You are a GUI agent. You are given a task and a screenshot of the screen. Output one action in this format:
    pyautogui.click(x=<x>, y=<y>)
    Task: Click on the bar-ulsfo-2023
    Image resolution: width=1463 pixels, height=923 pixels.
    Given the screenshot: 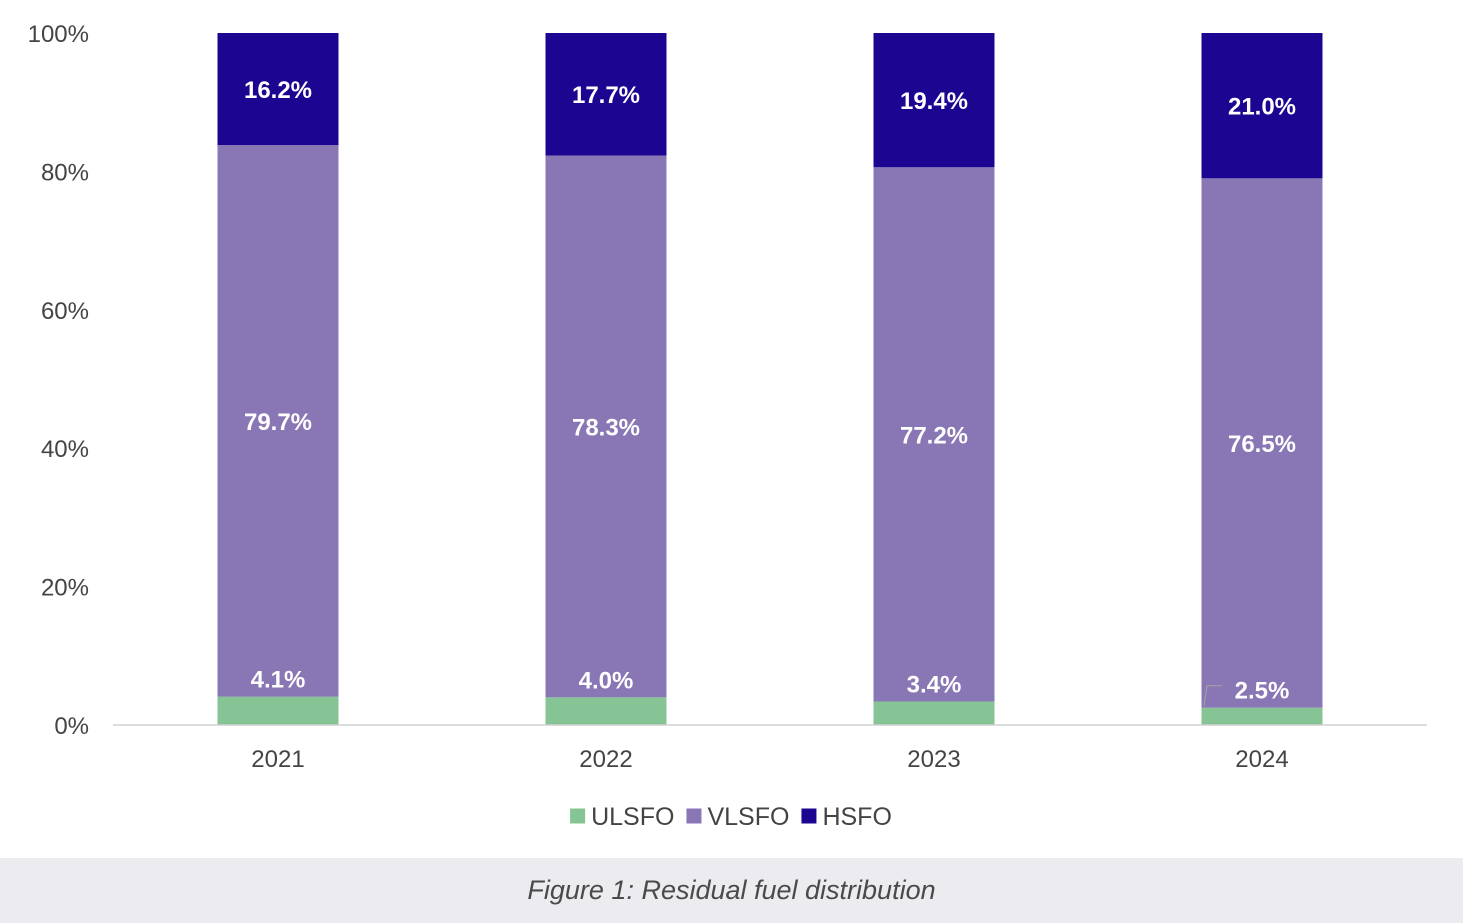 What is the action you would take?
    pyautogui.click(x=934, y=713)
    